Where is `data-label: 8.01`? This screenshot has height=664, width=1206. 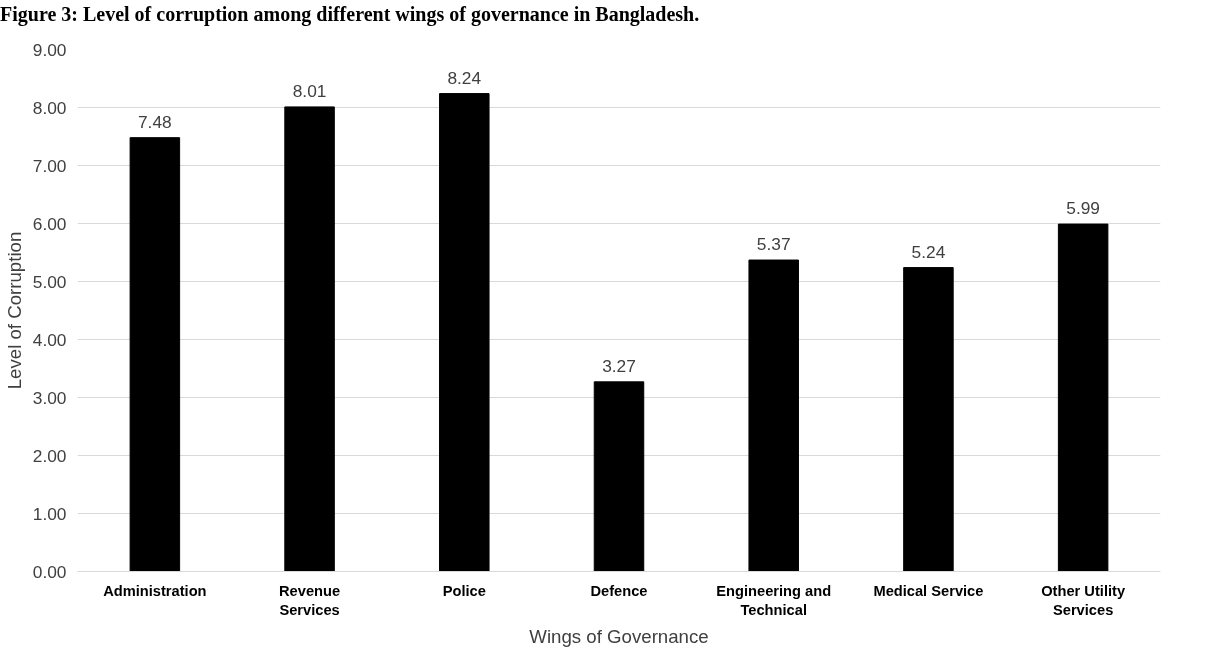
data-label: 8.01 is located at coordinates (309, 90).